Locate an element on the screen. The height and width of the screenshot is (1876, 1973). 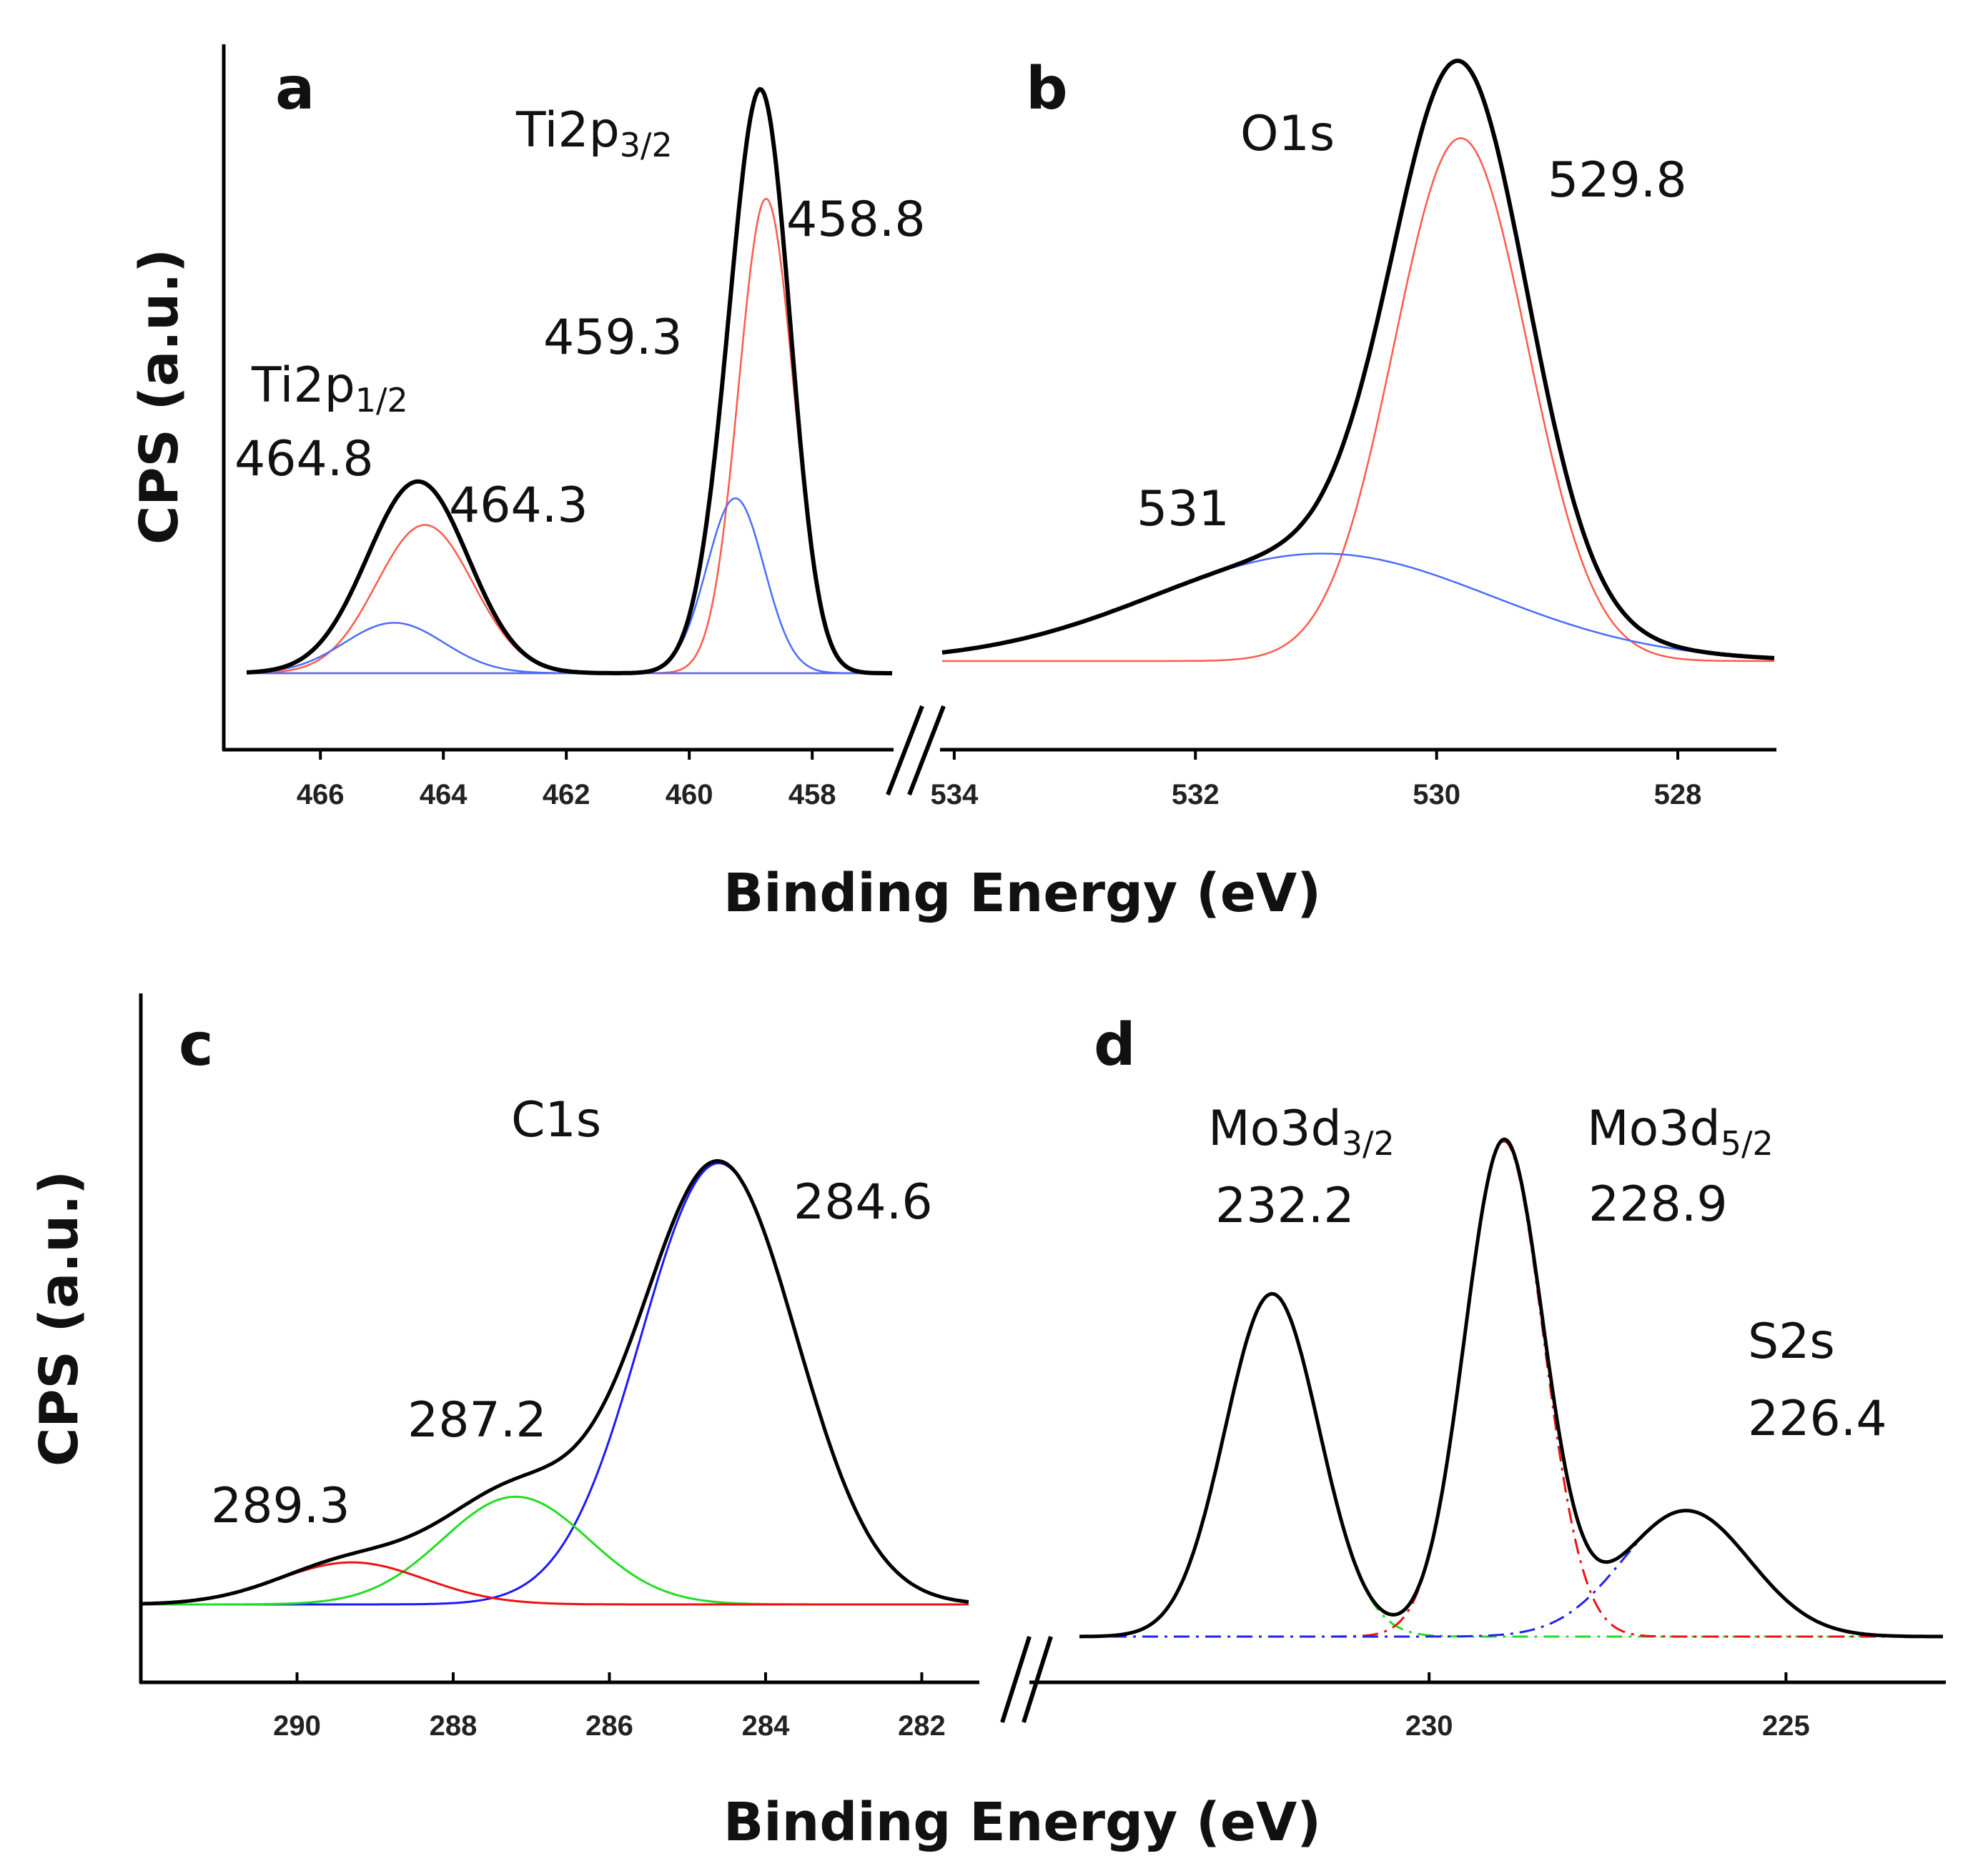
panel-letter-c: c is located at coordinates (196, 1045).